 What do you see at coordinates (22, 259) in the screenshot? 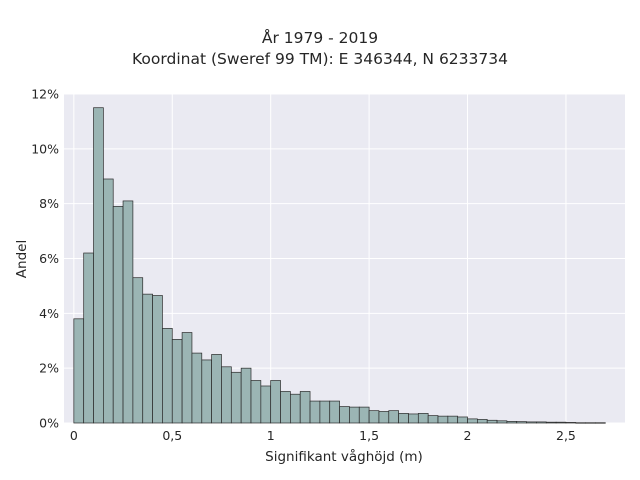
I see `y-axis-label: Andel` at bounding box center [22, 259].